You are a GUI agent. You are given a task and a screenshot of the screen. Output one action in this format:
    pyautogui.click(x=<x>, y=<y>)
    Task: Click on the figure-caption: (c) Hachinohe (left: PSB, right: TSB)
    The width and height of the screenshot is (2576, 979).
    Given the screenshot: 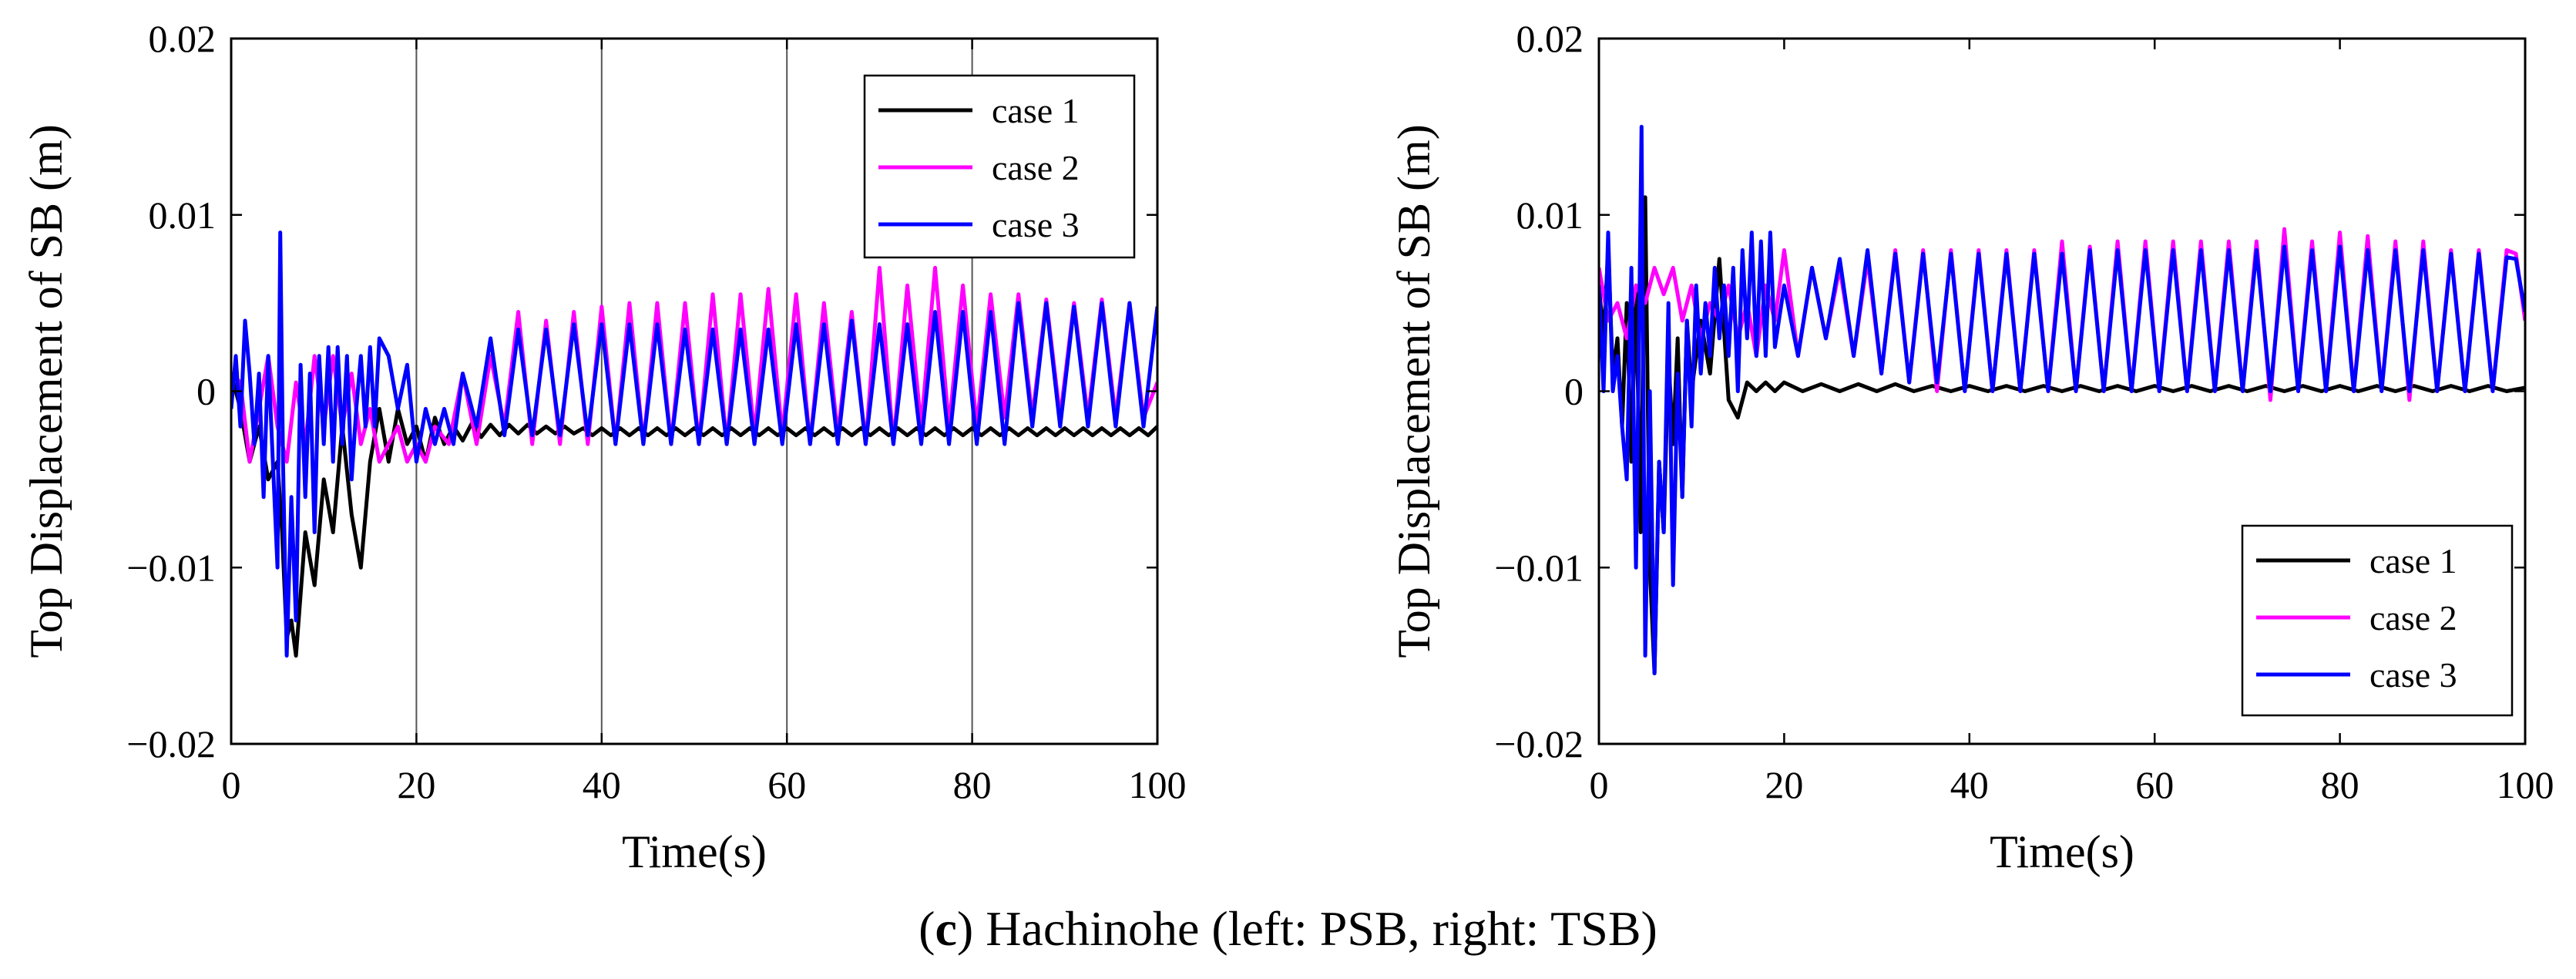 What is the action you would take?
    pyautogui.click(x=1288, y=929)
    